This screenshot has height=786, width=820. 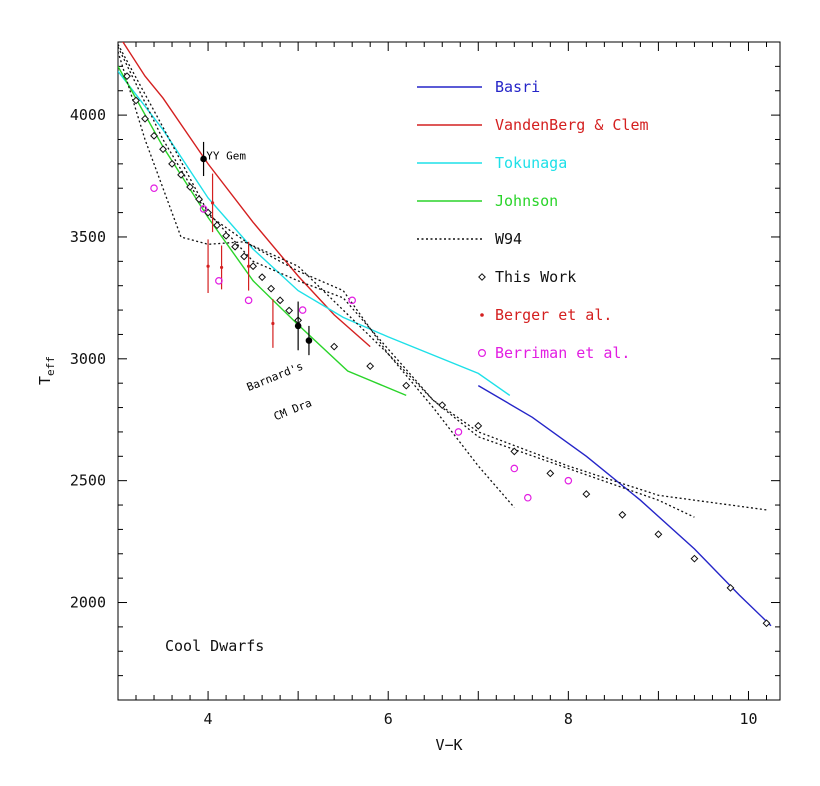 What do you see at coordinates (262, 231) in the screenshot?
I see `series-line-johnson` at bounding box center [262, 231].